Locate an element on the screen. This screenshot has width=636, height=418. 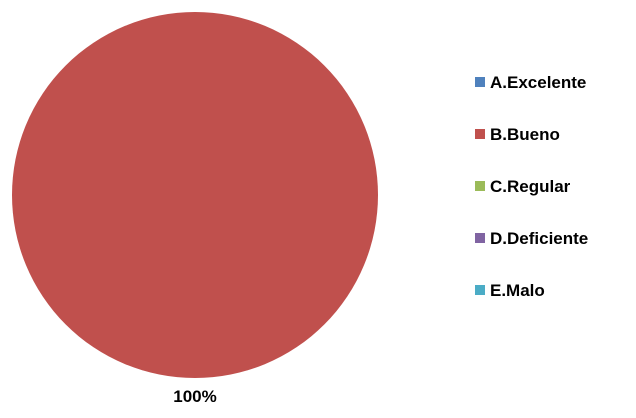
legend-label-e-malo: E.Malo is located at coordinates (517, 290).